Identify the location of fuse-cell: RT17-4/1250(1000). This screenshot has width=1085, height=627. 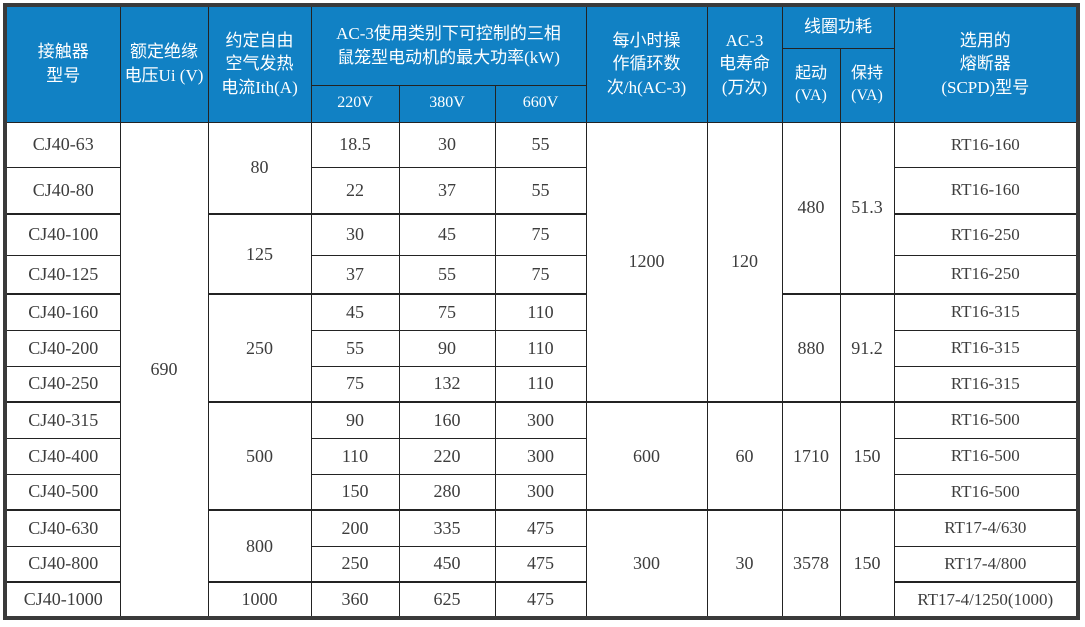
(986, 600).